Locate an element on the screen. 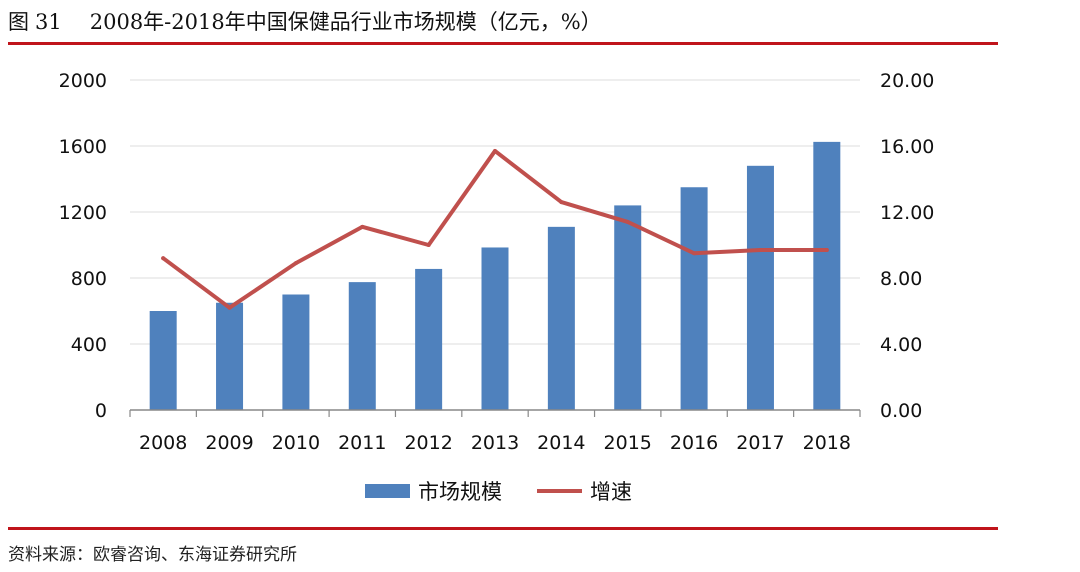 The image size is (1080, 572). y-right-tick-label: 12.00 is located at coordinates (907, 213).